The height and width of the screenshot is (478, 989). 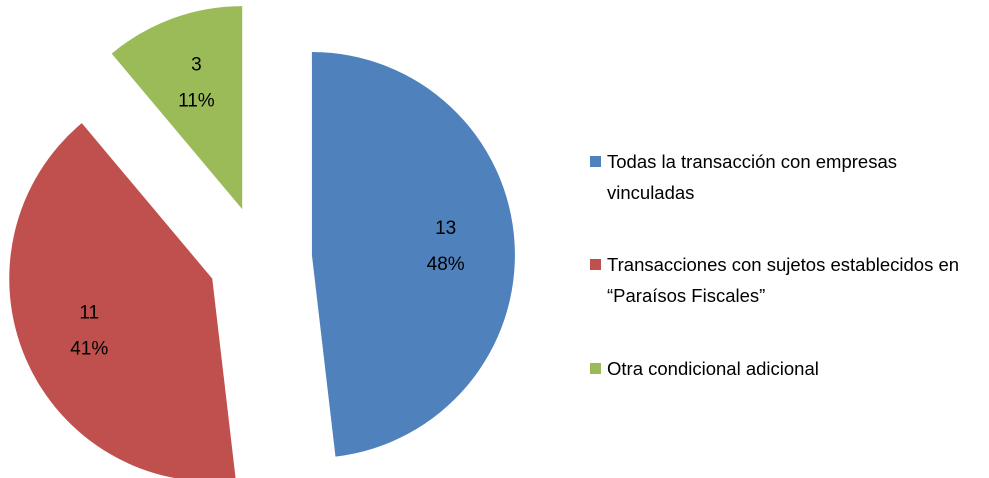 I want to click on percent-label: 48%, so click(x=446, y=264).